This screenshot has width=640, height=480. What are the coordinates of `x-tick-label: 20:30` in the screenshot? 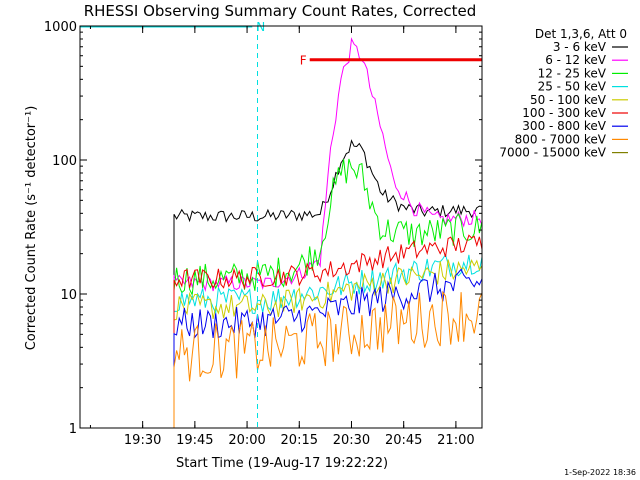 It's located at (351, 440).